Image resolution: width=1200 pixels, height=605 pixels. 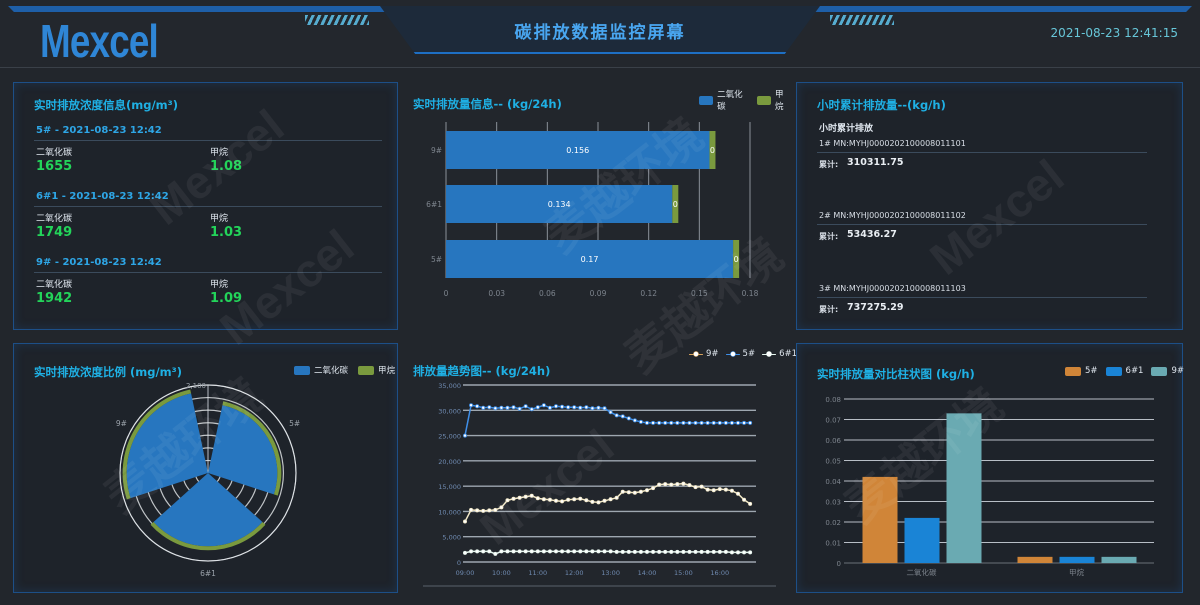 I want to click on subtitle: 小时累计排放, so click(x=846, y=129).